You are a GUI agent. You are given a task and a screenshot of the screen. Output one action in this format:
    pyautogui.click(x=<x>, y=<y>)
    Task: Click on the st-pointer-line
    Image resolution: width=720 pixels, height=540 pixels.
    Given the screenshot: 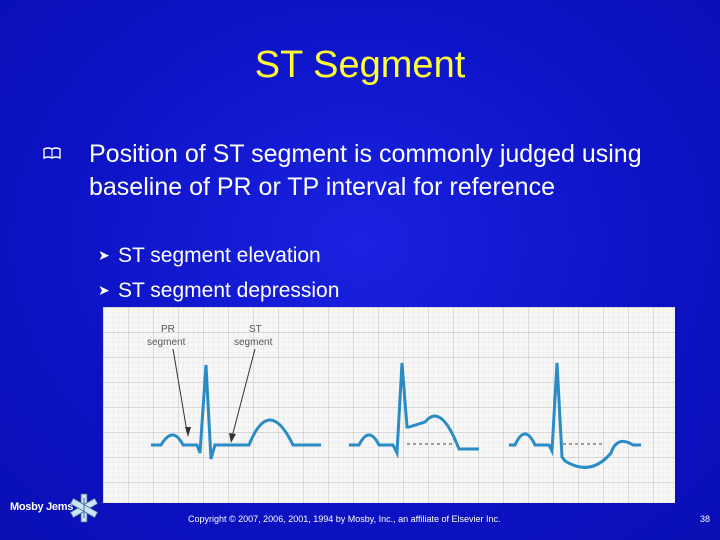 What is the action you would take?
    pyautogui.click(x=243, y=393)
    